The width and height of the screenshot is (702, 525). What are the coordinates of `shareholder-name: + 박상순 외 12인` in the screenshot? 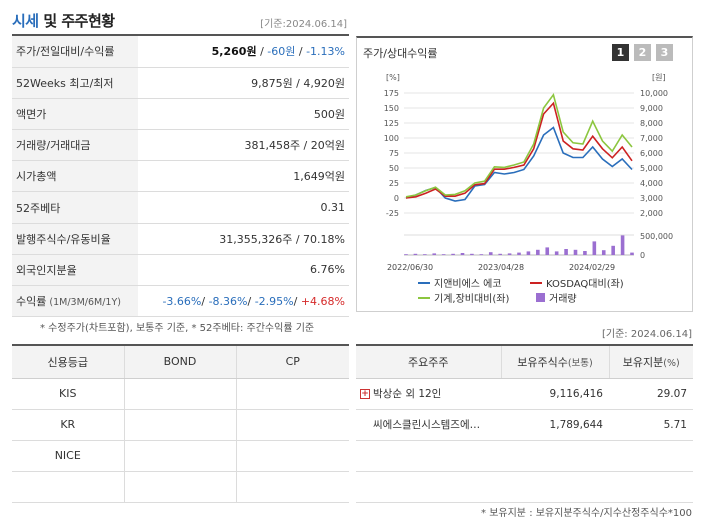 It's located at (428, 394).